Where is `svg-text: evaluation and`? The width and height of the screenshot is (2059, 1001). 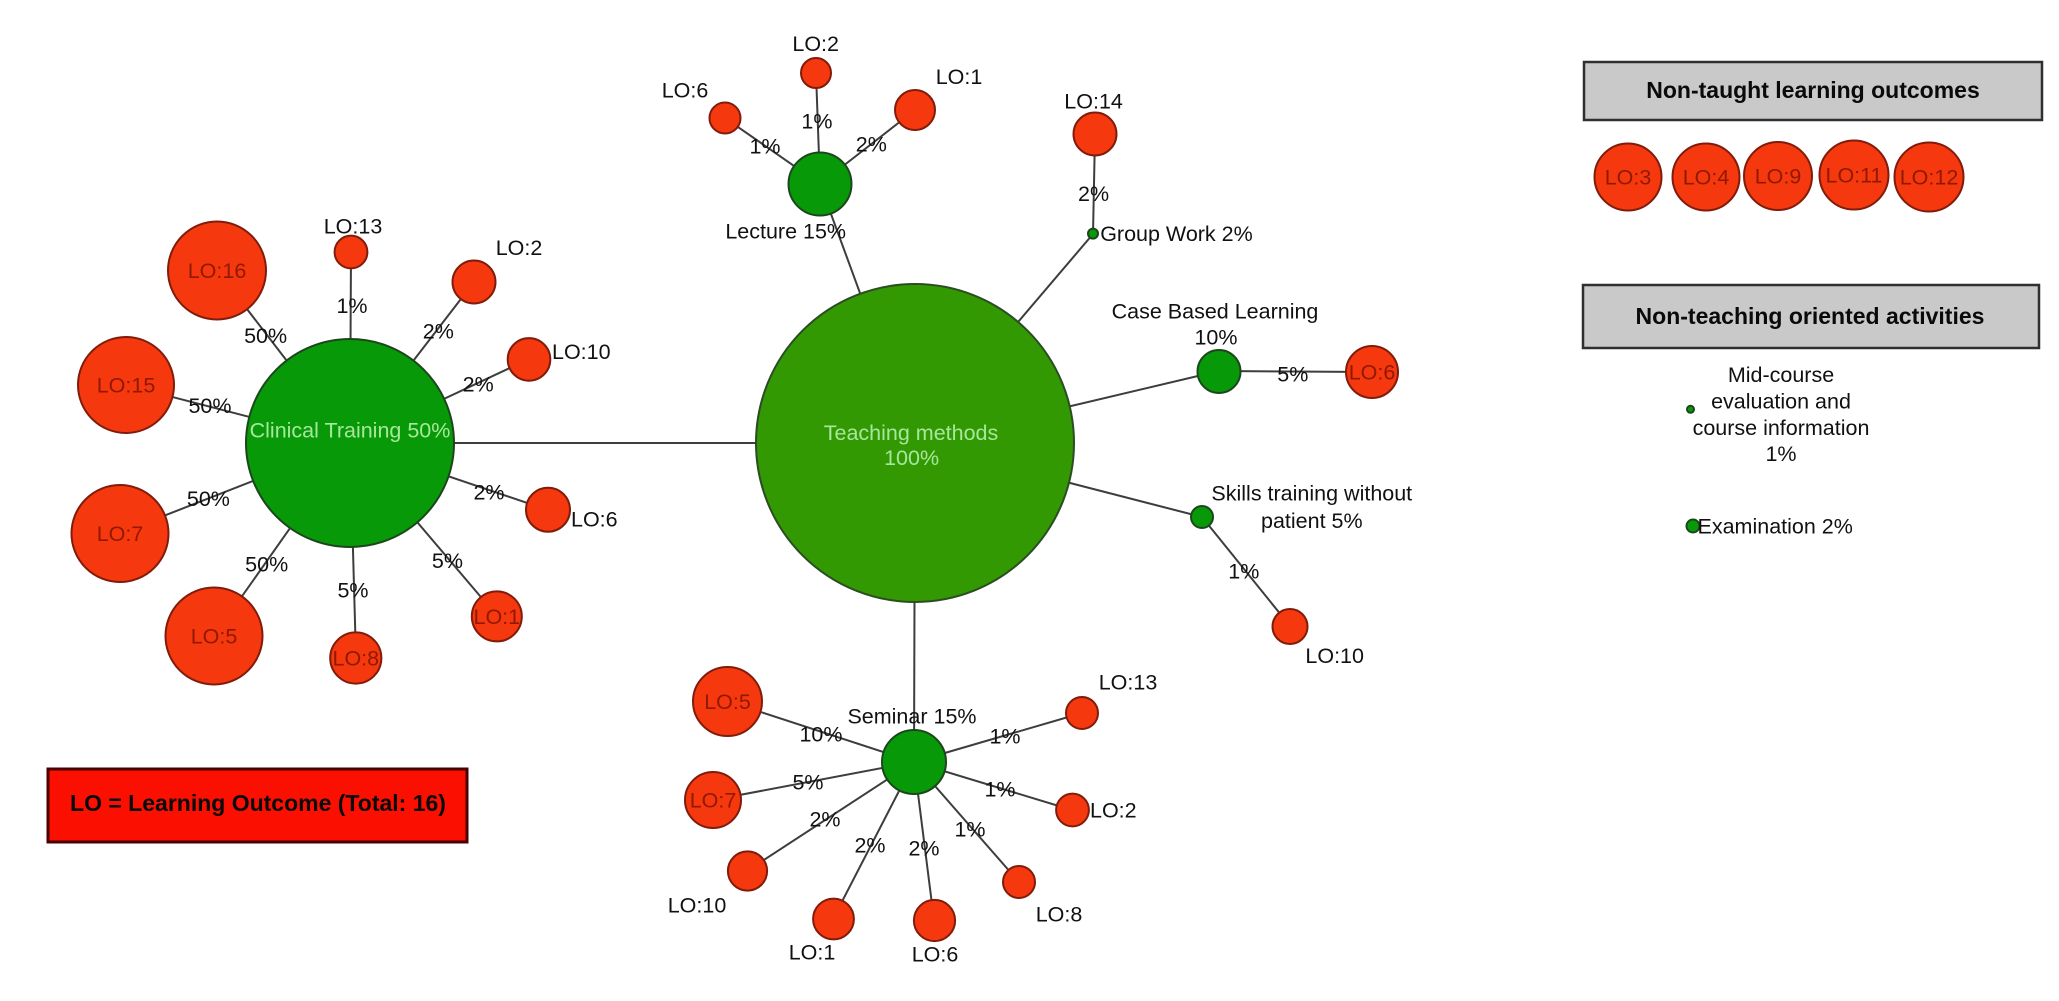
svg-text: evaluation and is located at coordinates (1781, 401).